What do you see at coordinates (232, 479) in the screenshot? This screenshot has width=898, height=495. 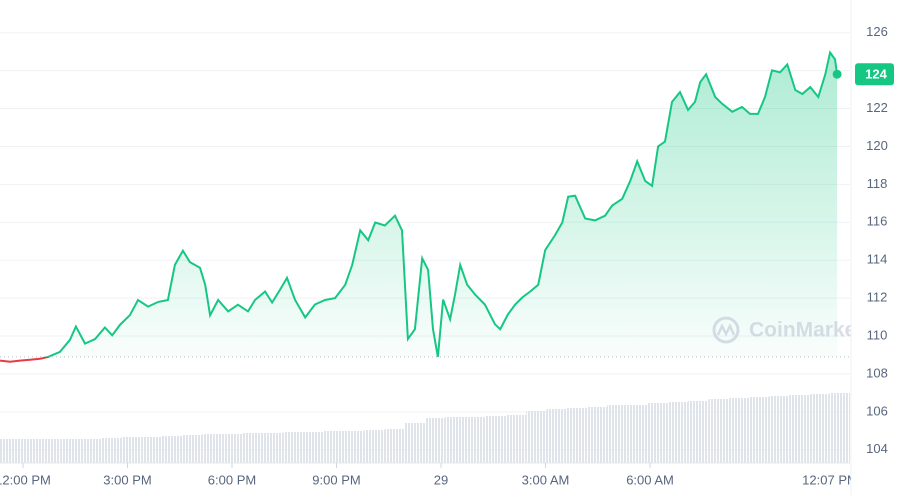 I see `x-tick-label: 6:00 PM` at bounding box center [232, 479].